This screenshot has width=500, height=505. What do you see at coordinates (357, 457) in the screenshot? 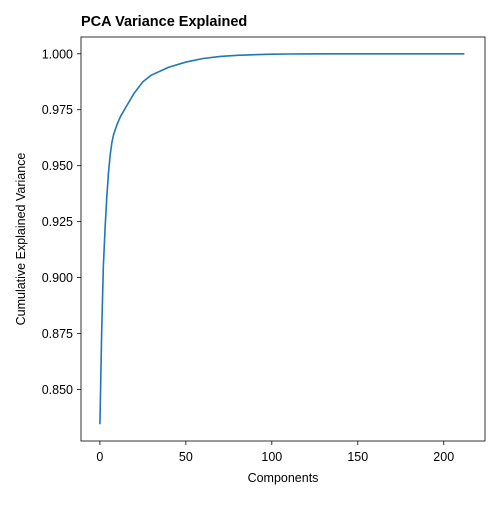
I see `x-tick-label: 150` at bounding box center [357, 457].